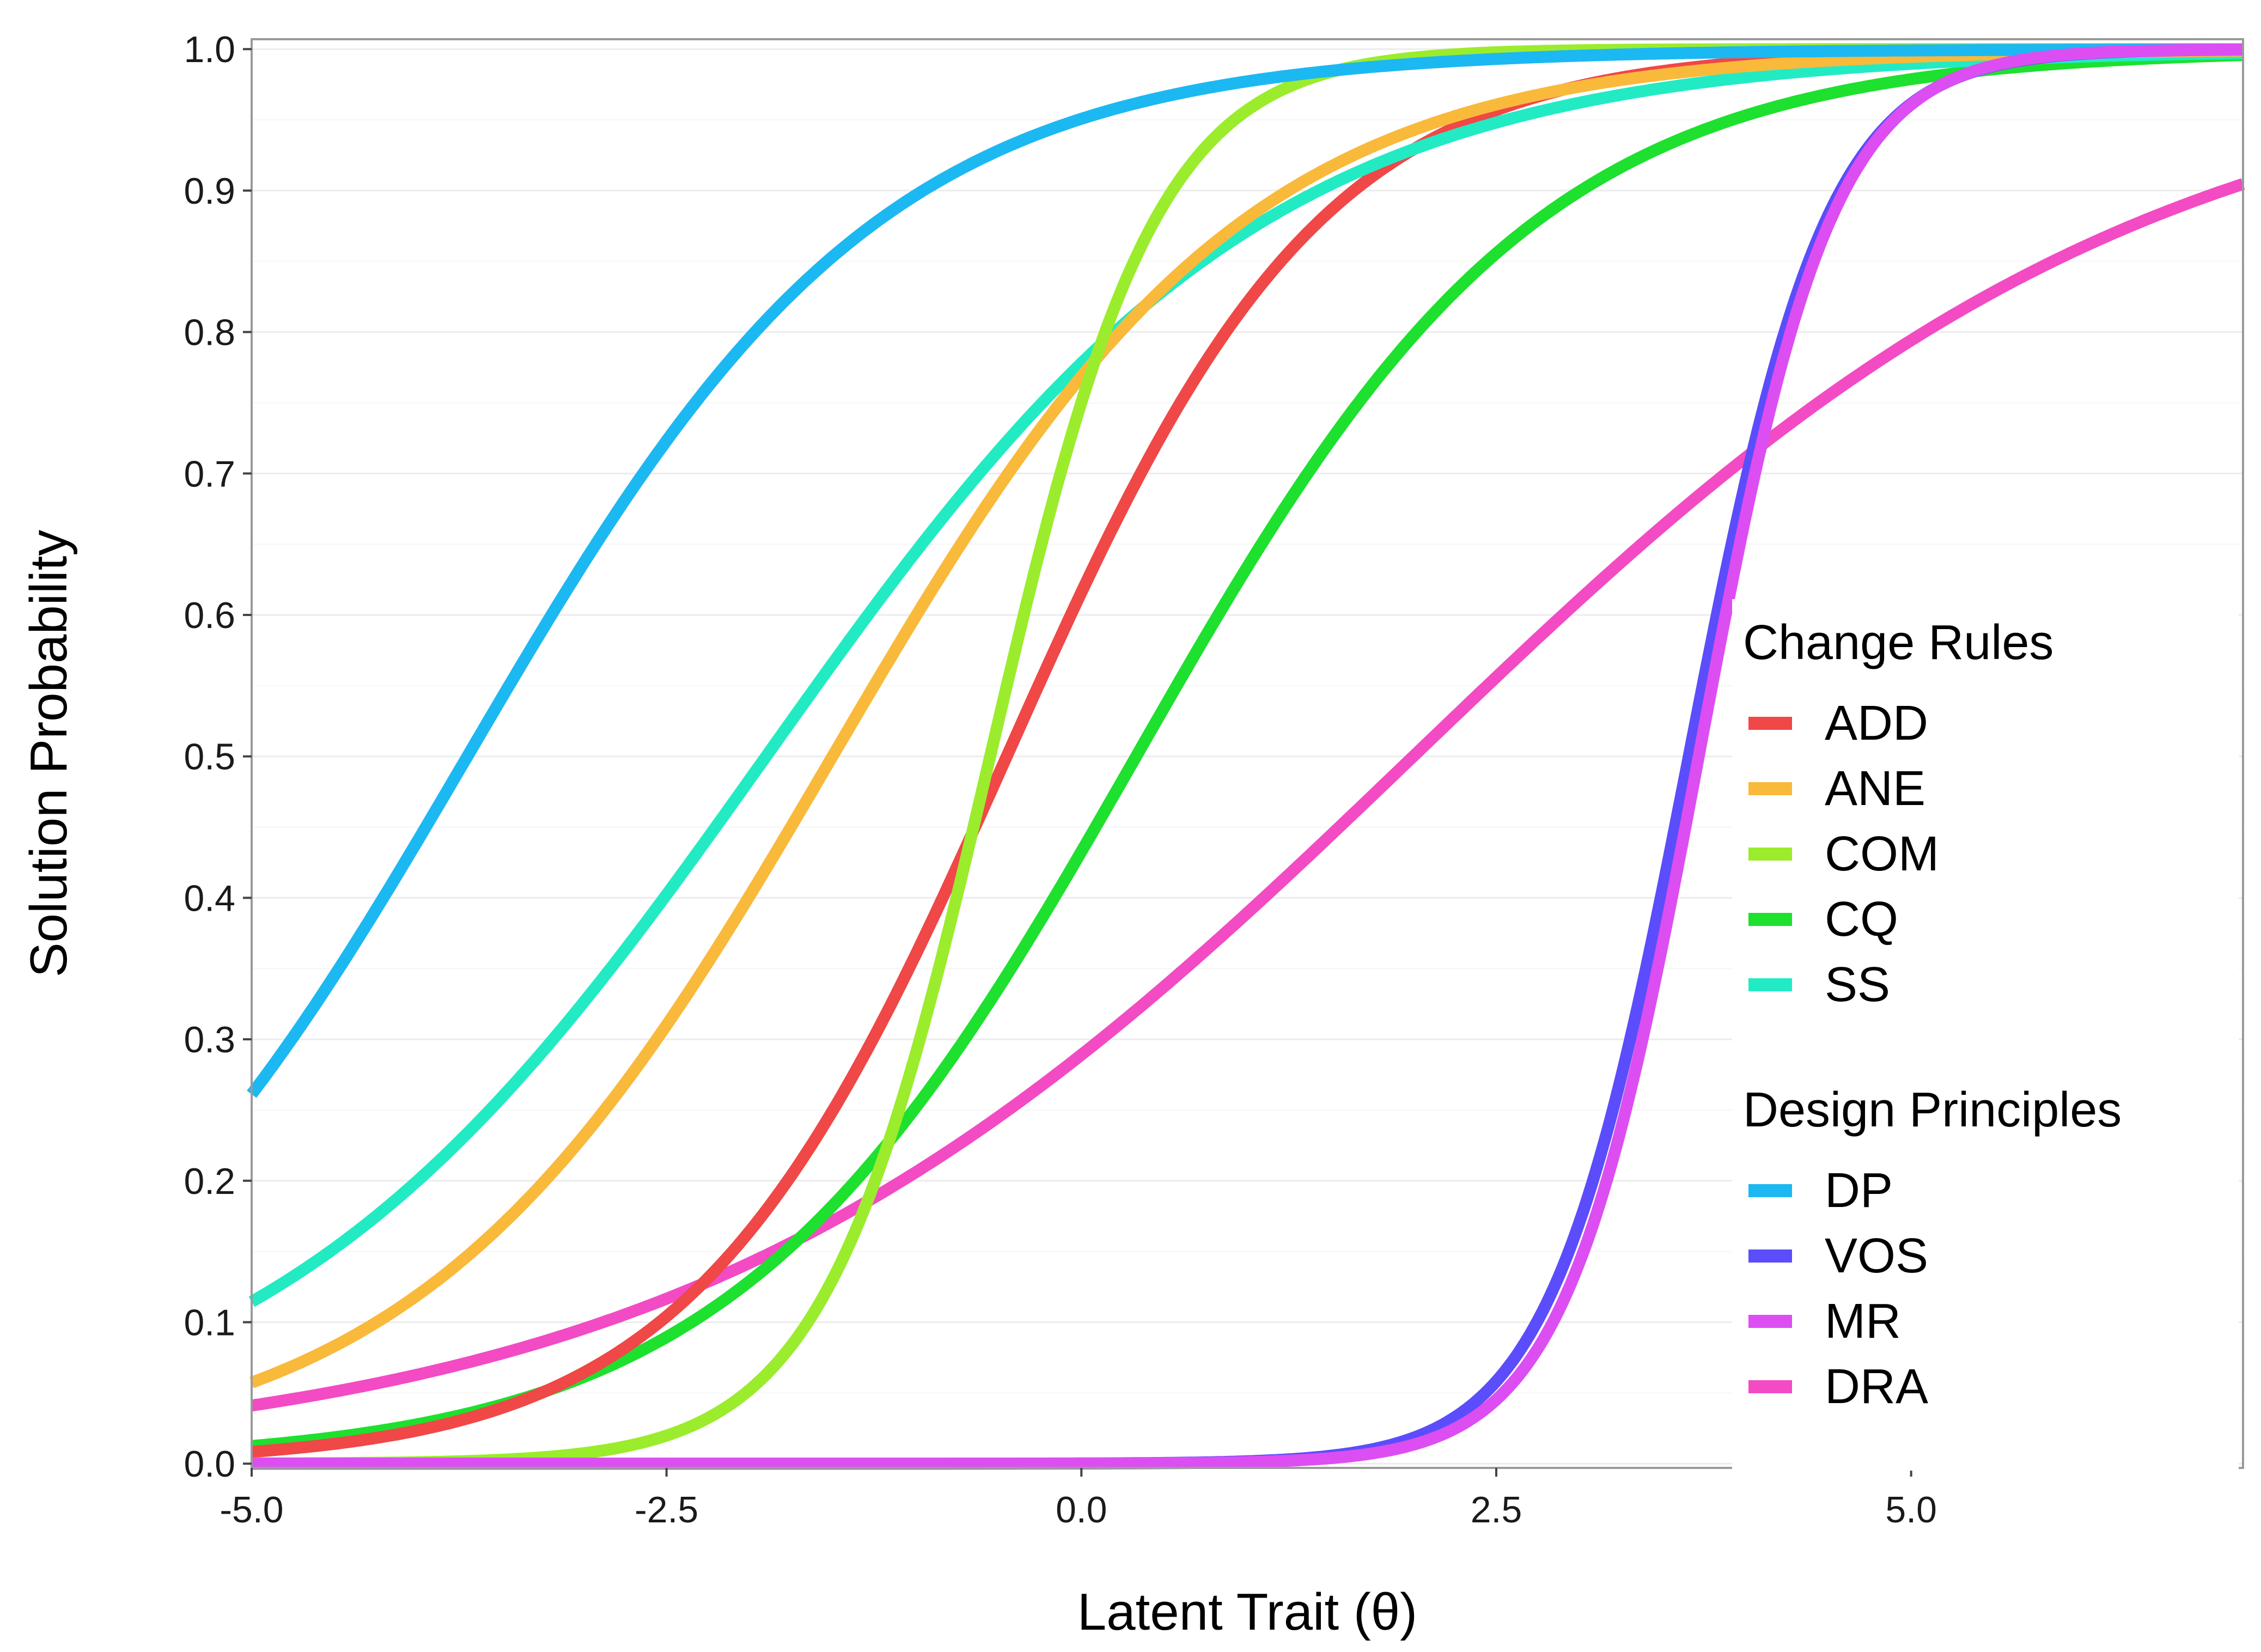  I want to click on legend-item-vos: VOS, so click(1838, 1256).